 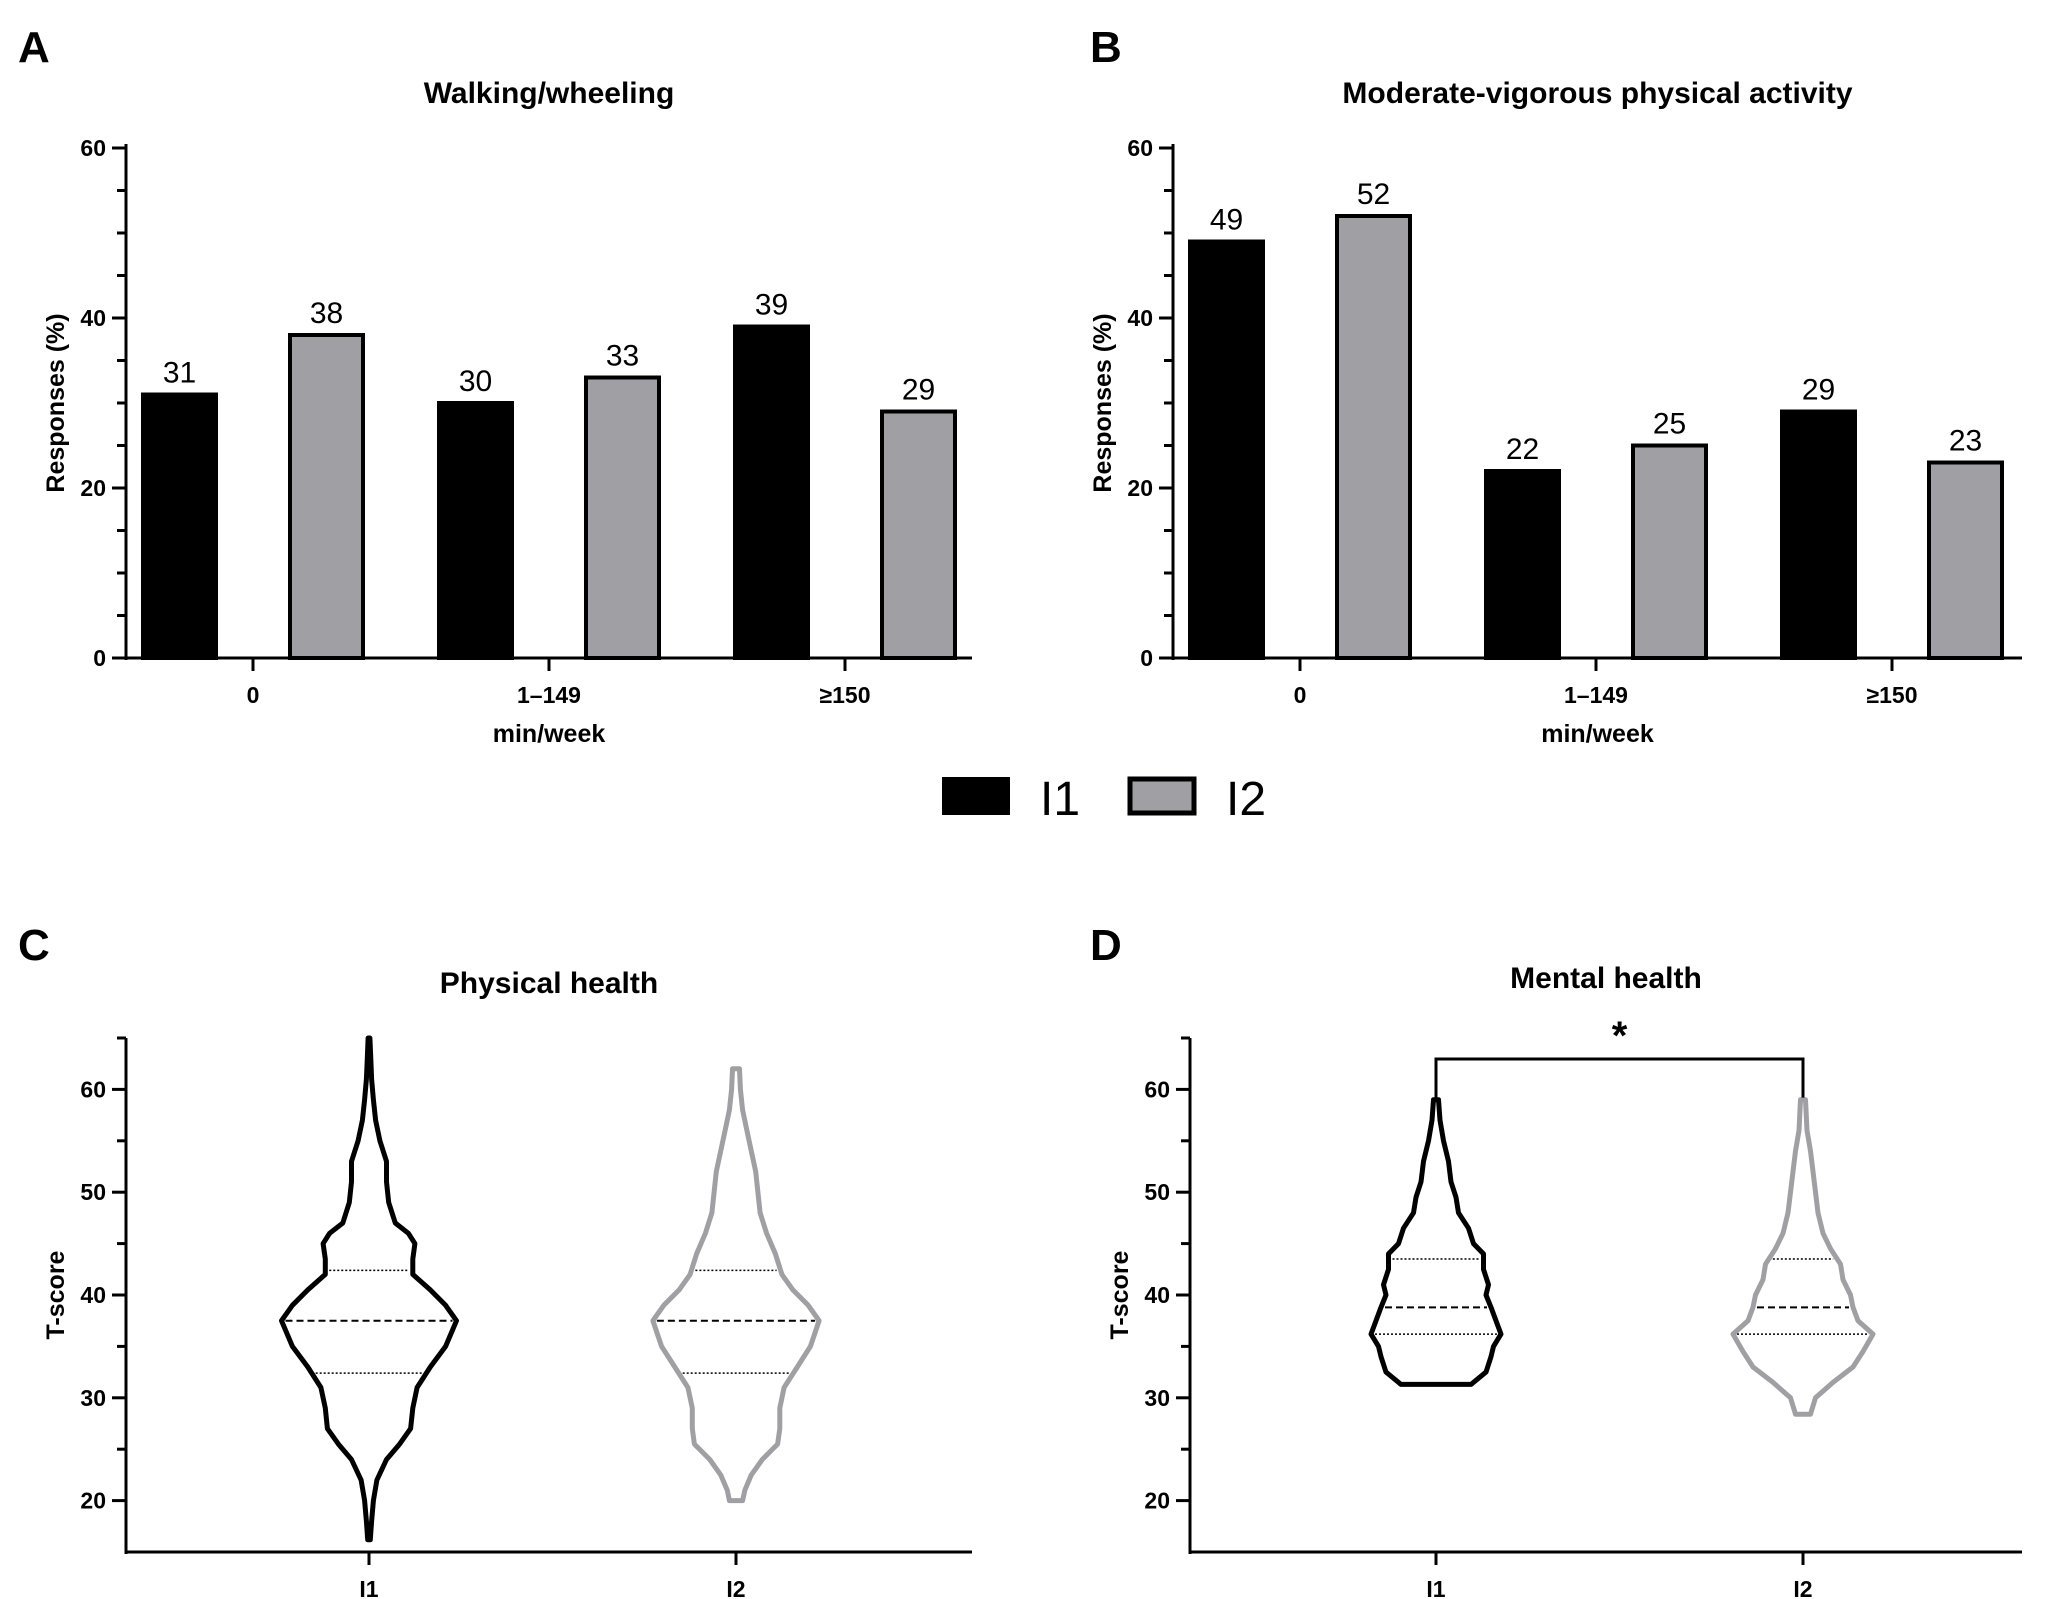 What do you see at coordinates (1606, 978) in the screenshot?
I see `chart-title: Mental health` at bounding box center [1606, 978].